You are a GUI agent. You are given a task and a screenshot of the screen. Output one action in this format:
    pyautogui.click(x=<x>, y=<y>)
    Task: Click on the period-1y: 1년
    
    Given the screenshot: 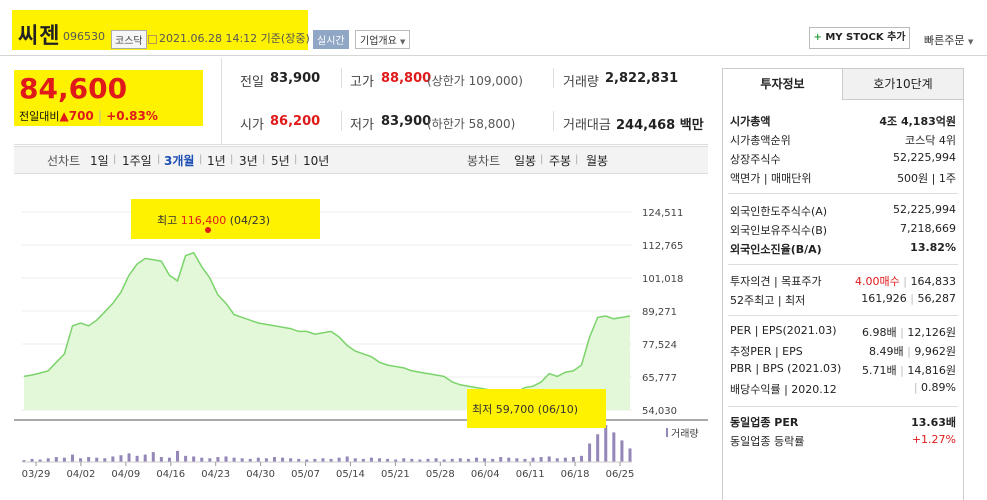 What is the action you would take?
    pyautogui.click(x=216, y=161)
    